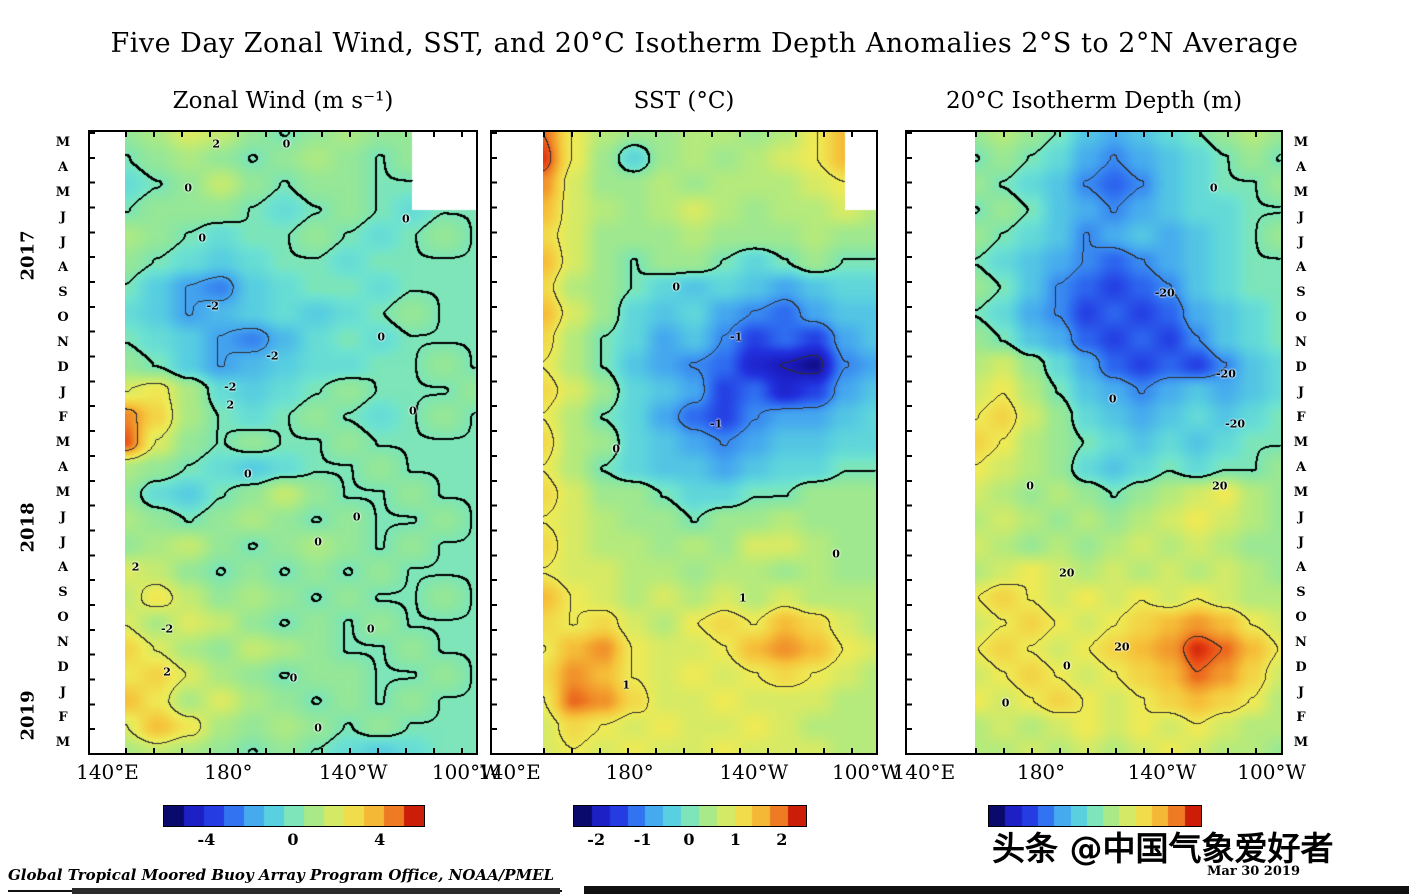  Describe the element at coordinates (690, 816) in the screenshot. I see `sst-colorbar-canvas` at that location.